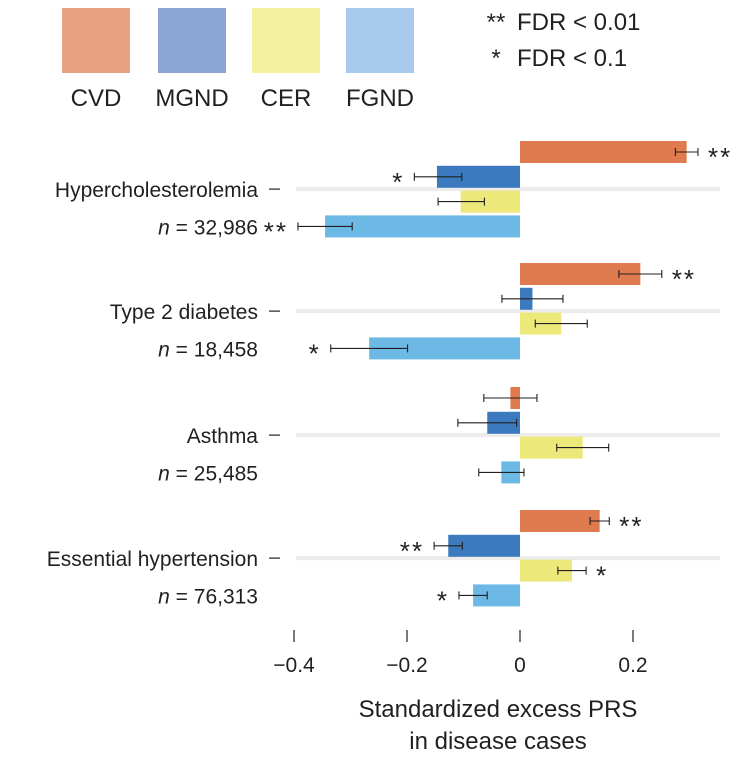  Describe the element at coordinates (578, 22) in the screenshot. I see `significance-text: FDR < 0.01` at that location.